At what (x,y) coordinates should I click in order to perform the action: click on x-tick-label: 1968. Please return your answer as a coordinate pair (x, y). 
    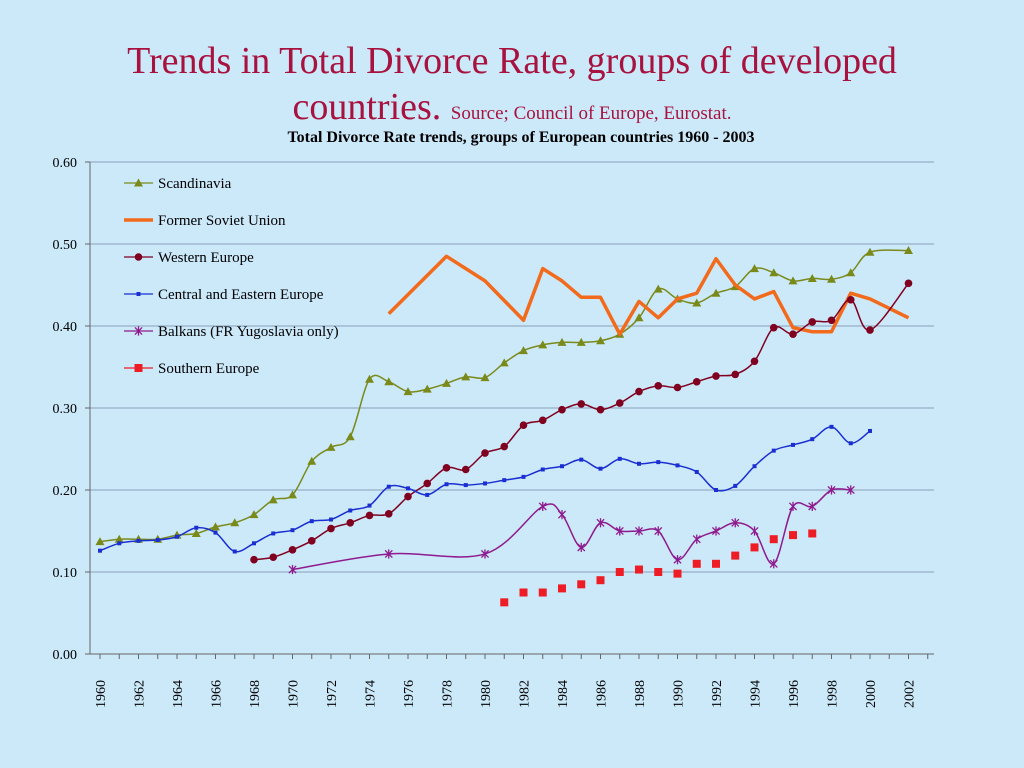
    Looking at the image, I should click on (255, 694).